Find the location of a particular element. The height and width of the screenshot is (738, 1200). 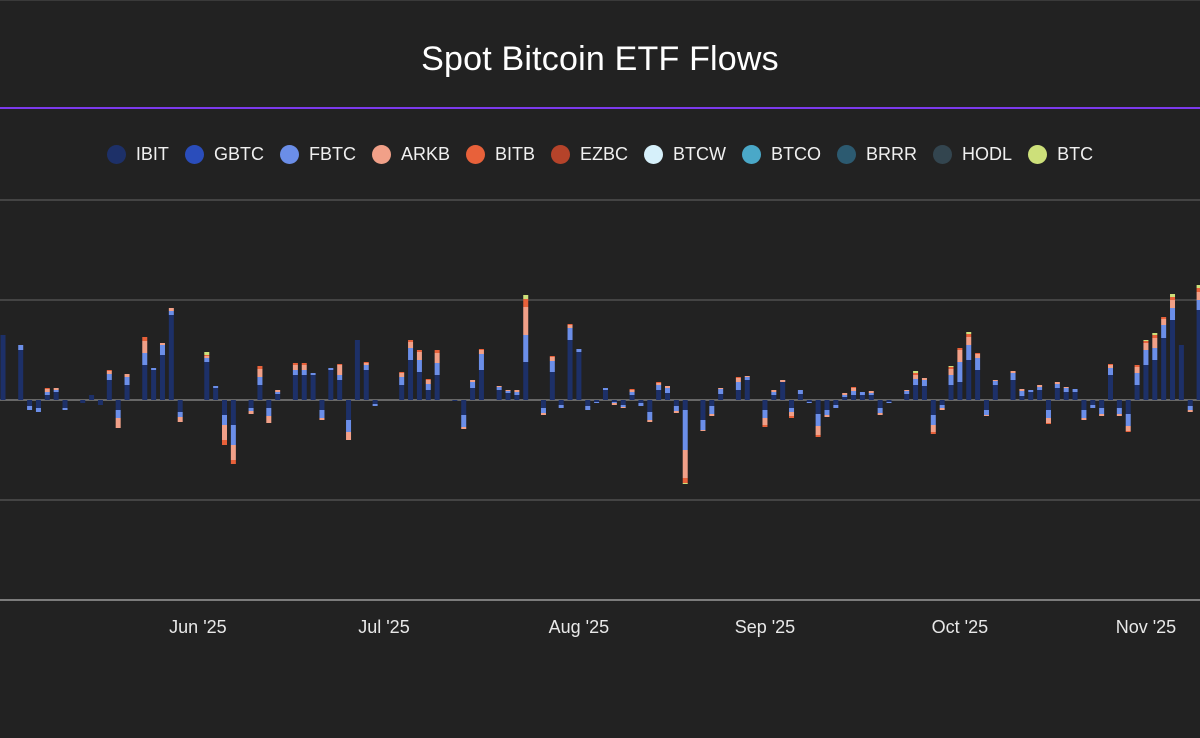

legend-dot-gbtc is located at coordinates (194, 154).